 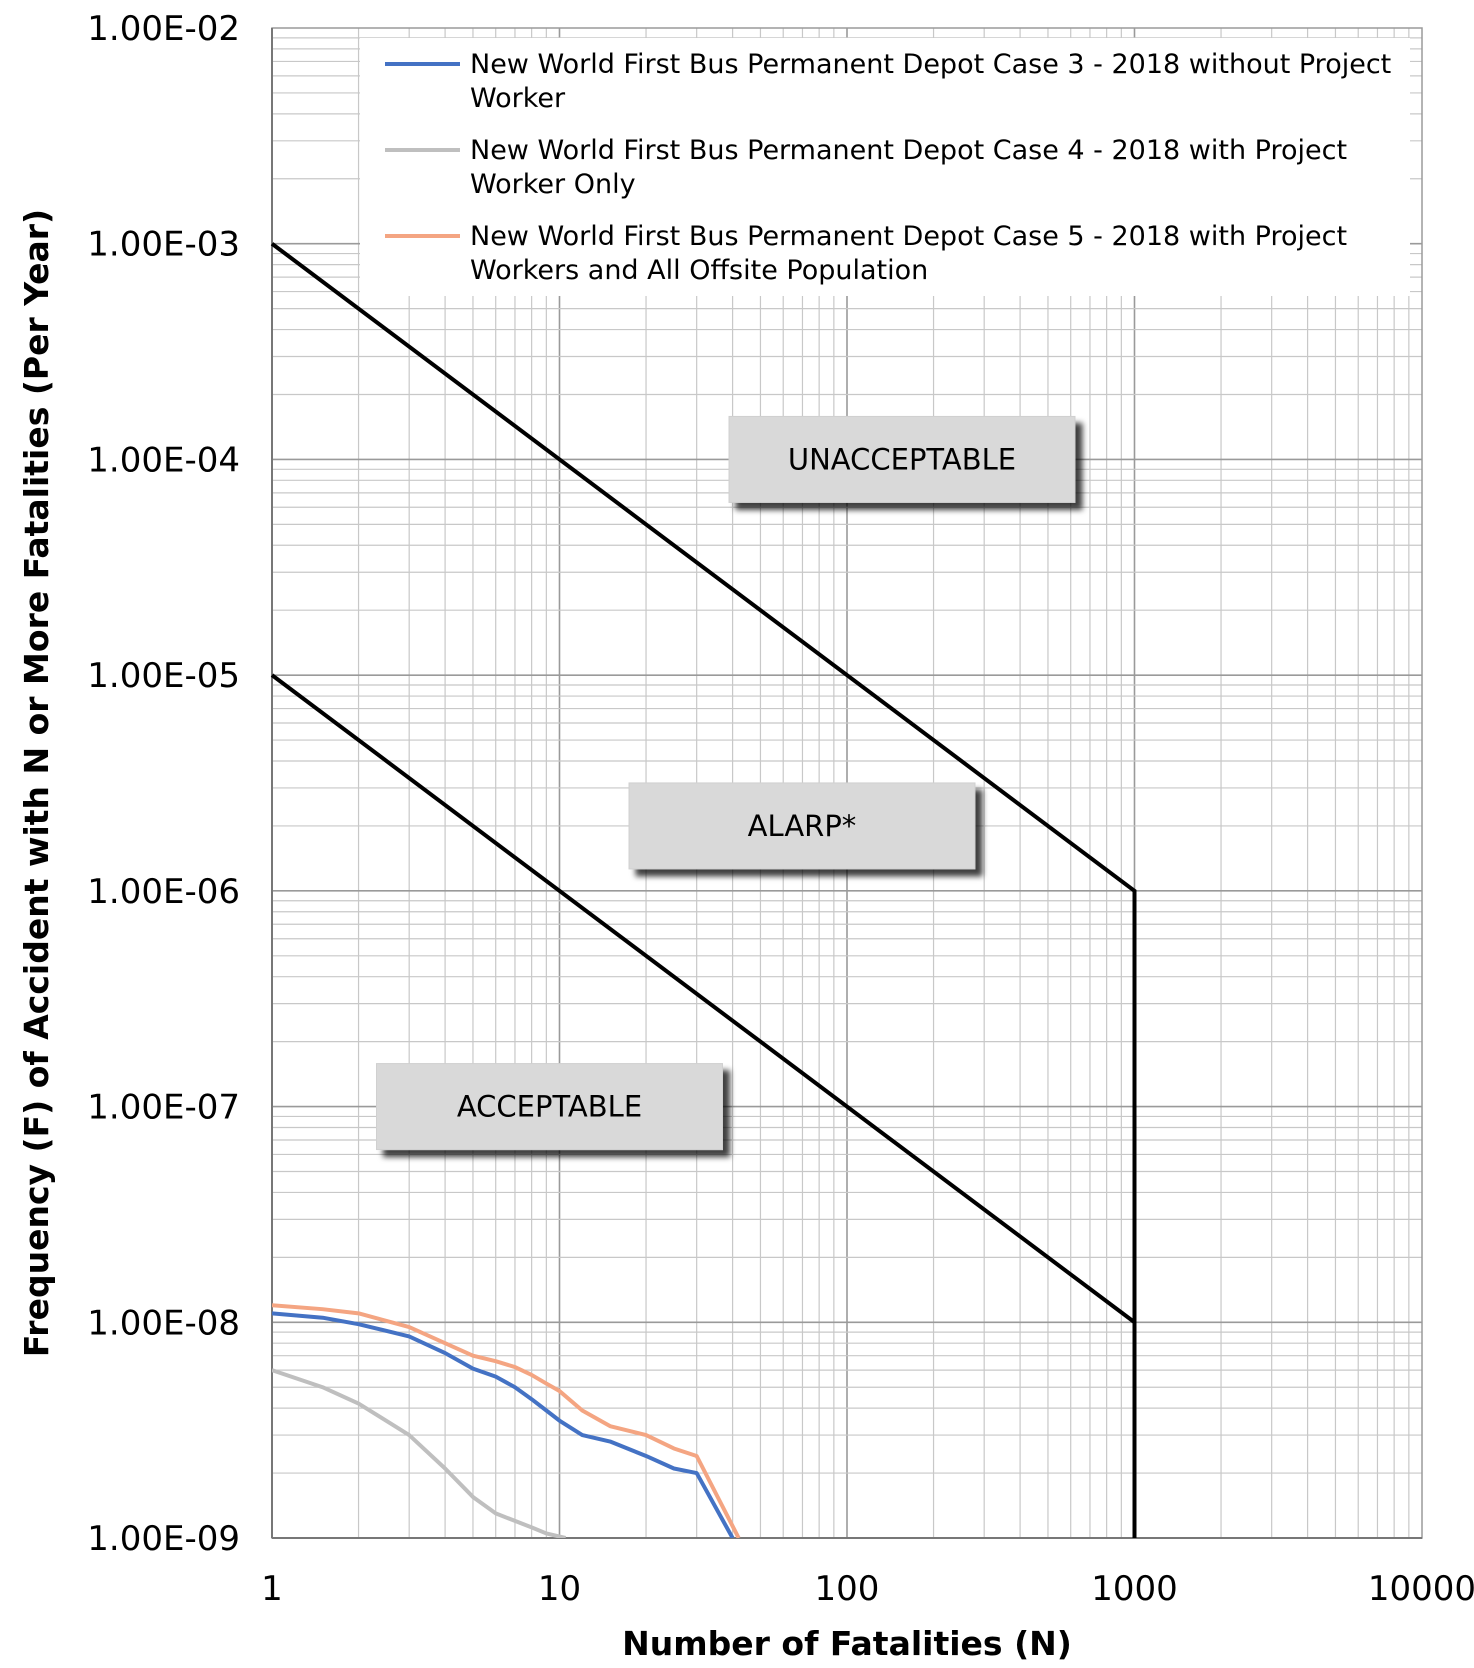 I want to click on x-tick-label: 1, so click(x=272, y=1589).